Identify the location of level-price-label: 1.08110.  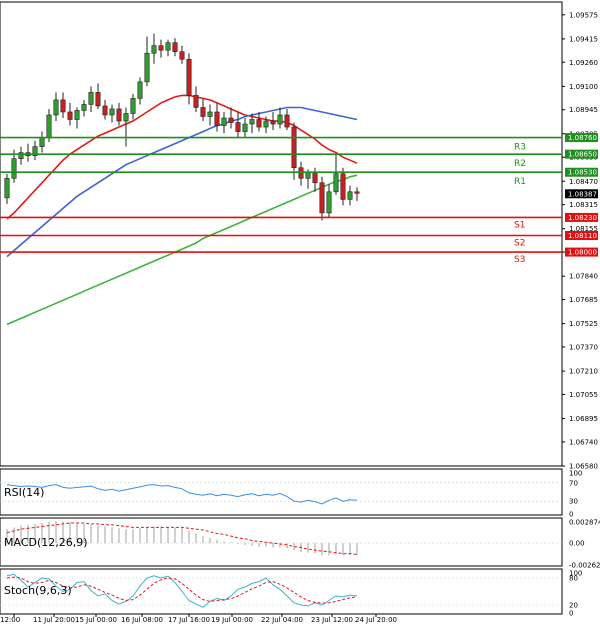
(582, 236).